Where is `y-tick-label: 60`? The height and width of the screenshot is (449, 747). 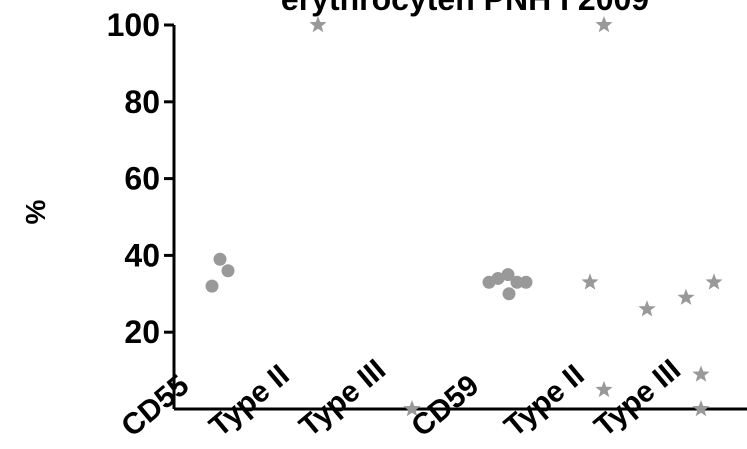
y-tick-label: 60 is located at coordinates (142, 179).